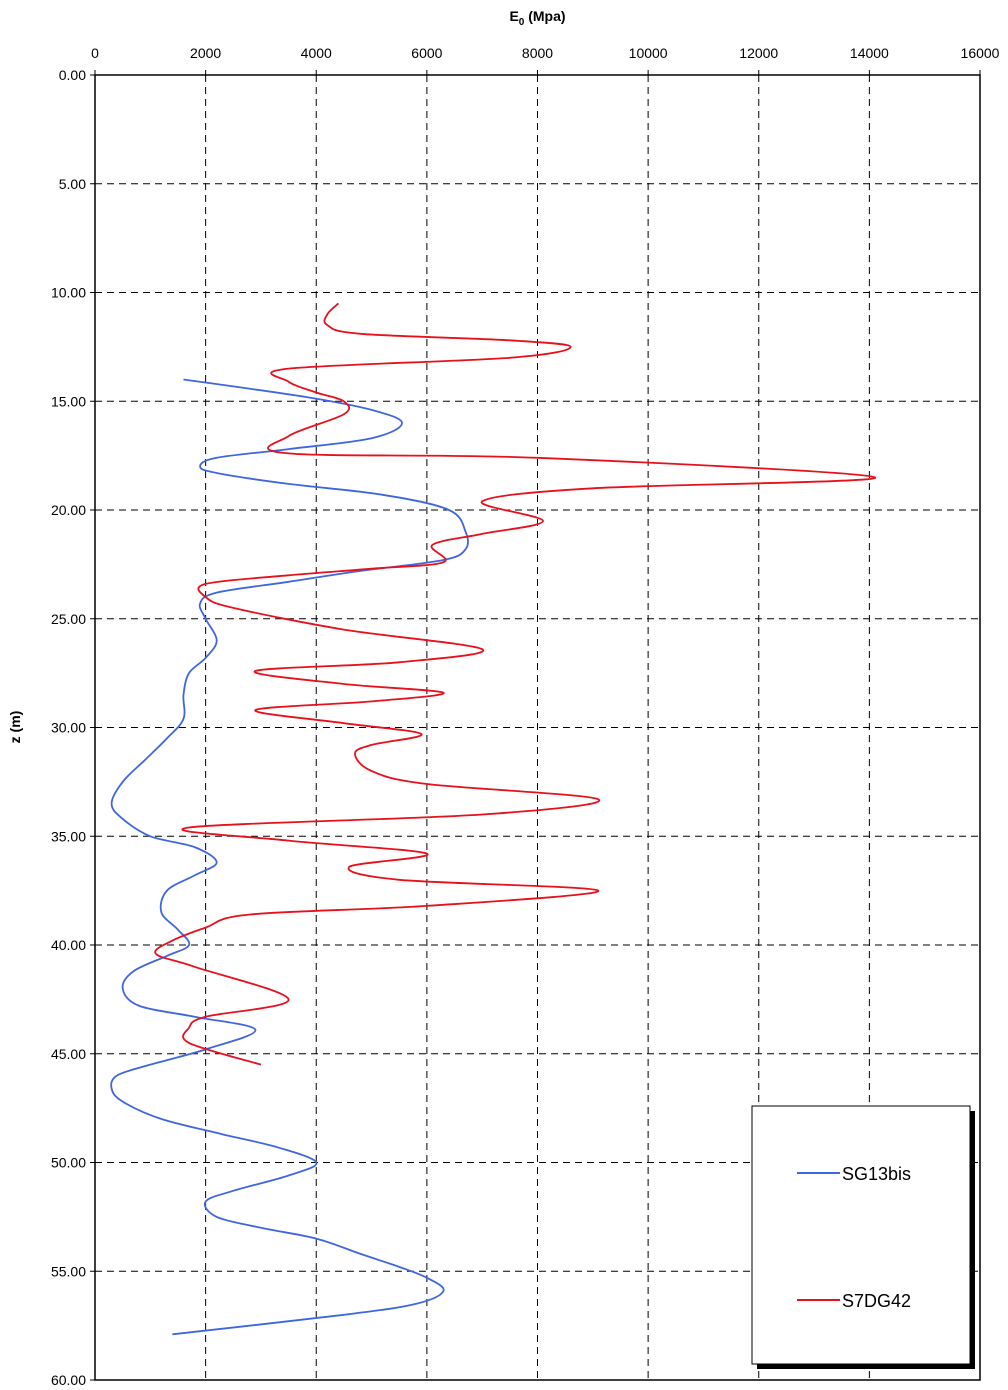  What do you see at coordinates (876, 1174) in the screenshot?
I see `legend-label-sg13bis: SG13bis` at bounding box center [876, 1174].